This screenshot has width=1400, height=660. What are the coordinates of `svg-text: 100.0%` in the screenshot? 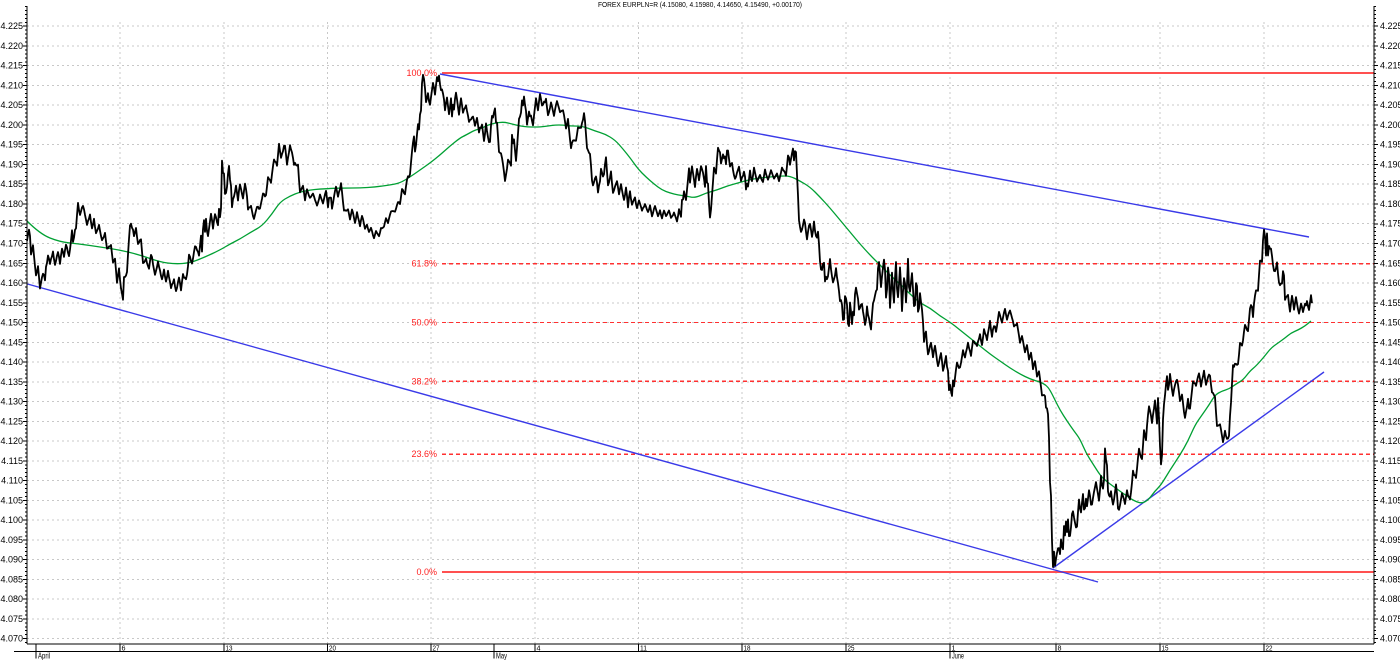 It's located at (421, 73).